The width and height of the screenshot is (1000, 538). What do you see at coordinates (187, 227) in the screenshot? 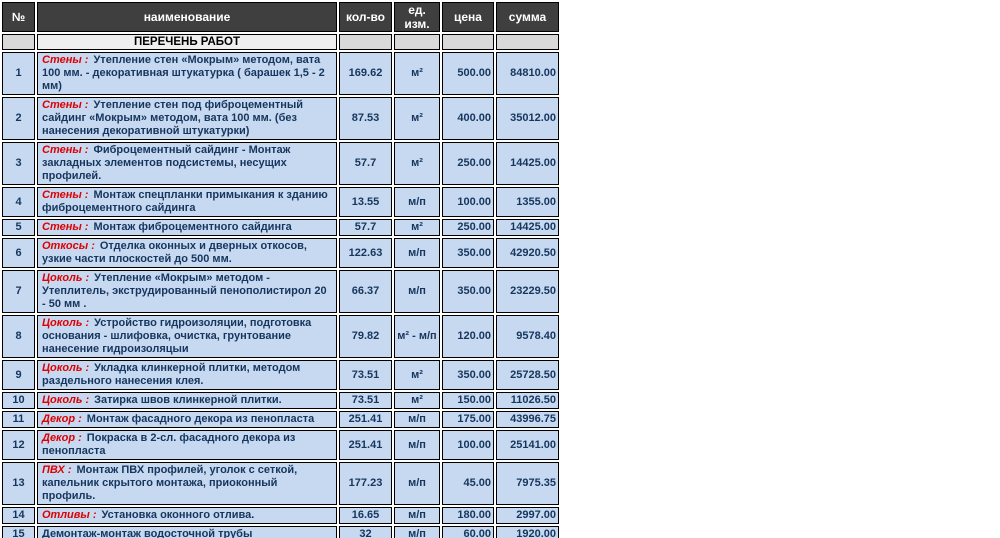
I see `row-name-cell: Стены : Монтаж фиброцементного сайдинга` at bounding box center [187, 227].